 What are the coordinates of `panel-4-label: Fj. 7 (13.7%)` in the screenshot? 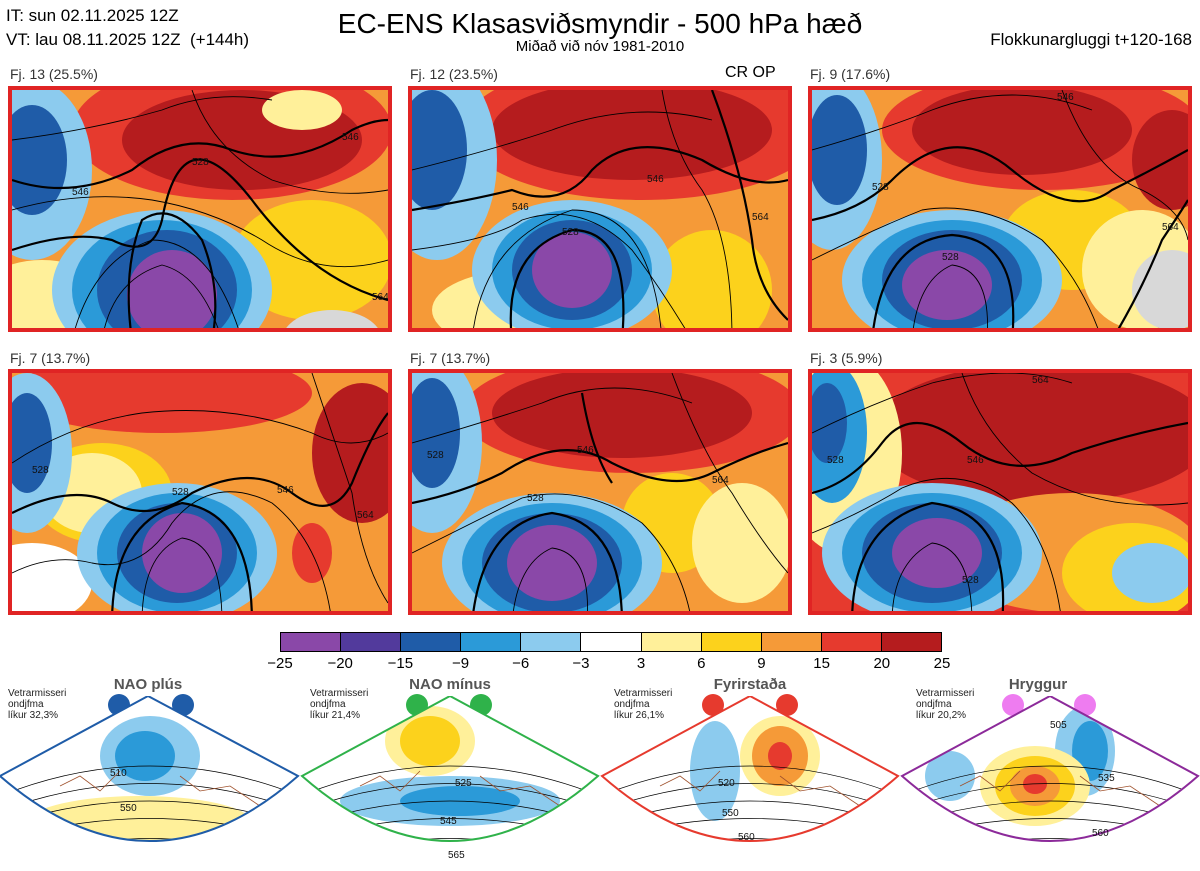 It's located at (50, 358).